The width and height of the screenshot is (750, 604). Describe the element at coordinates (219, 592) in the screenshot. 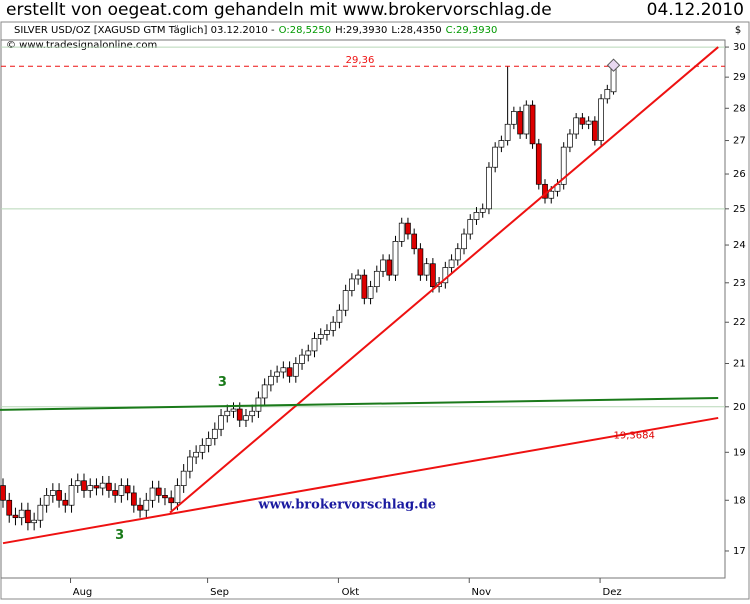

I see `x-tick-label: Sep` at that location.